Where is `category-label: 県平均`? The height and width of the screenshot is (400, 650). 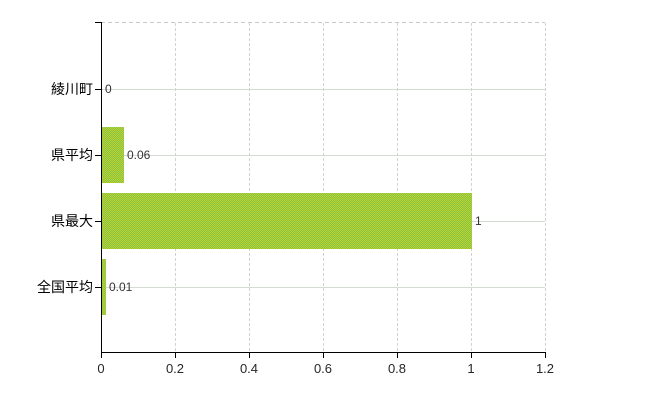
category-label: 県平均 is located at coordinates (72, 155).